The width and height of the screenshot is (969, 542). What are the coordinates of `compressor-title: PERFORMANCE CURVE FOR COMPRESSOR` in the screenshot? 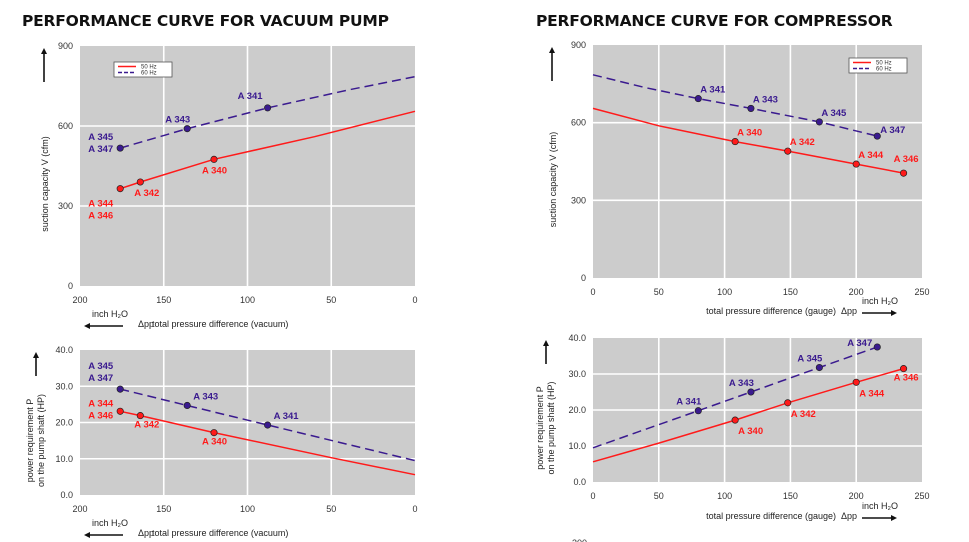 It's located at (714, 21).